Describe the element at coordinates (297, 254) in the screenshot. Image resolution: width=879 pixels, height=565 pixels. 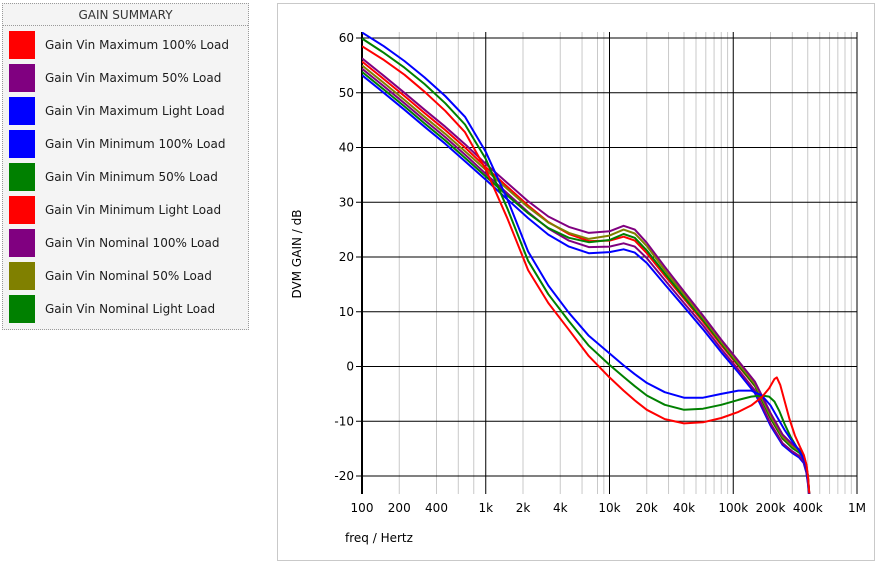
I see `y-axis-title: DVM GAIN / dB` at that location.